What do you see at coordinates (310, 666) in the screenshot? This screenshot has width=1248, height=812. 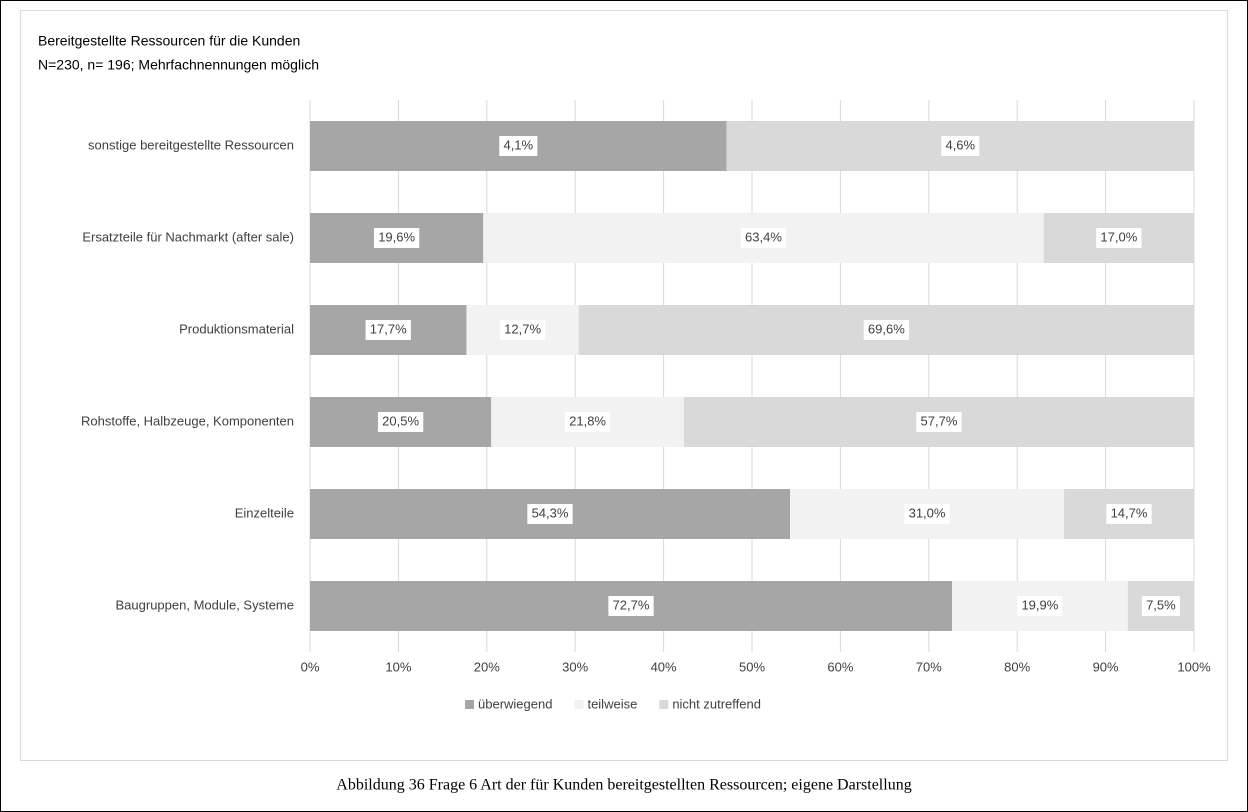 I see `x-tick-label: 0%` at bounding box center [310, 666].